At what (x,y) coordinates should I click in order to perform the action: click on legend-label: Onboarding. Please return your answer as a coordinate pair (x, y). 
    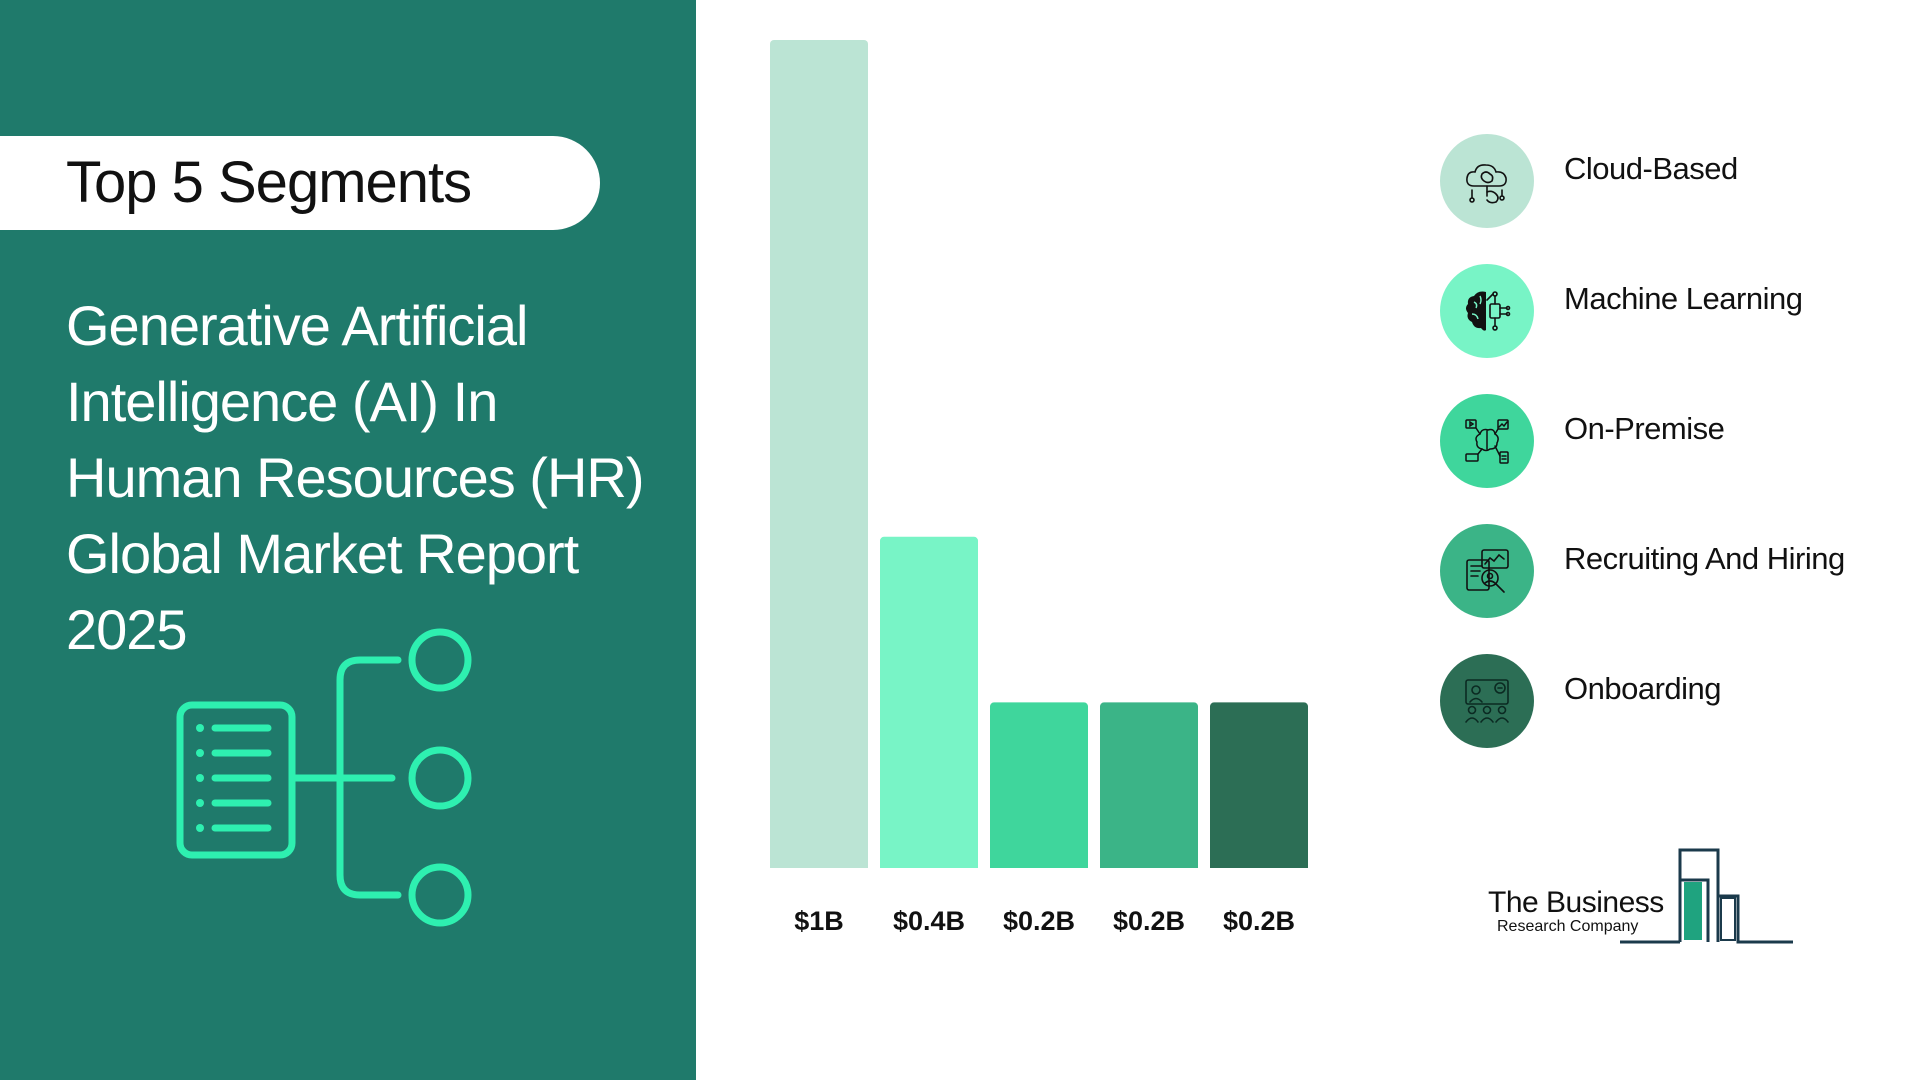
    Looking at the image, I should click on (1643, 688).